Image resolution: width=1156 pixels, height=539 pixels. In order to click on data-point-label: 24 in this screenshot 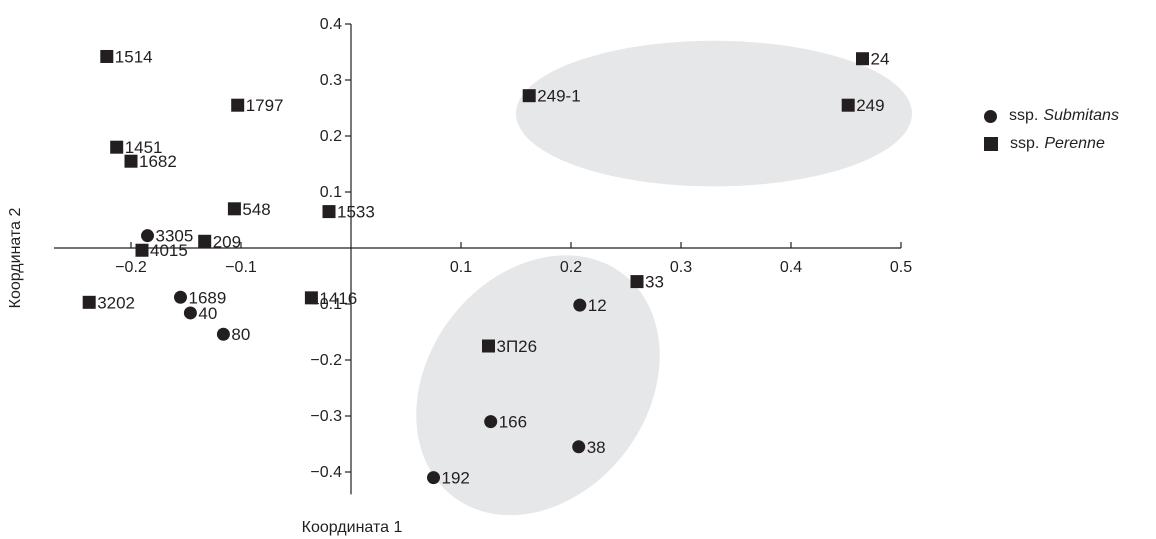, I will do `click(880, 59)`.